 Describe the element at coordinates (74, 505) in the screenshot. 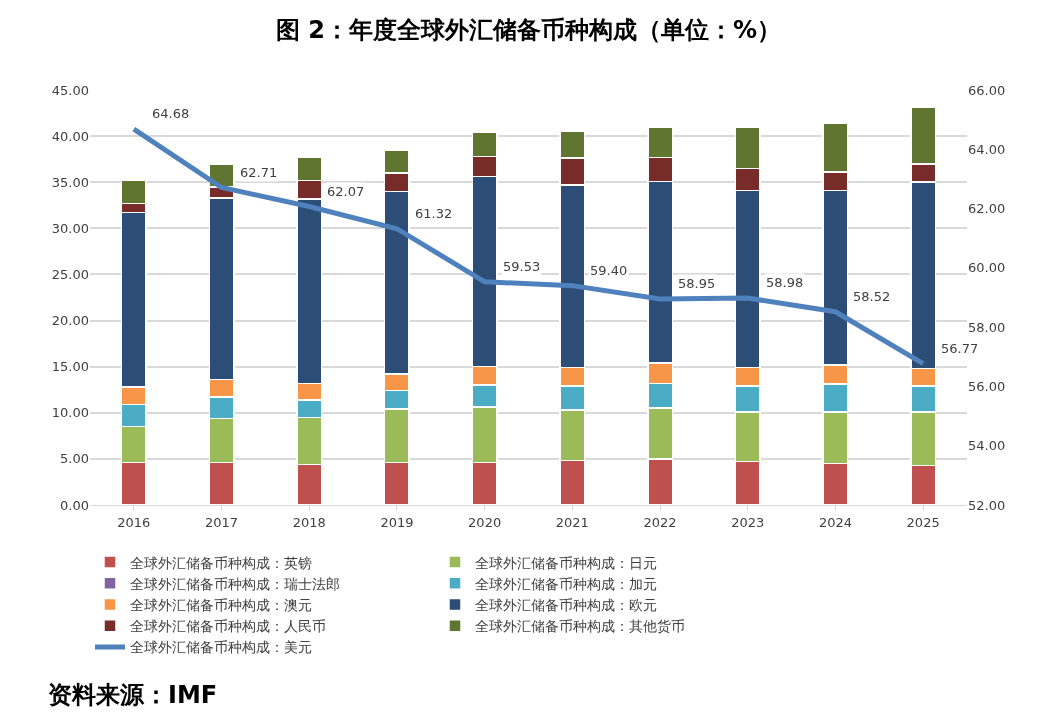

I see `y-tick-label: 0.00` at that location.